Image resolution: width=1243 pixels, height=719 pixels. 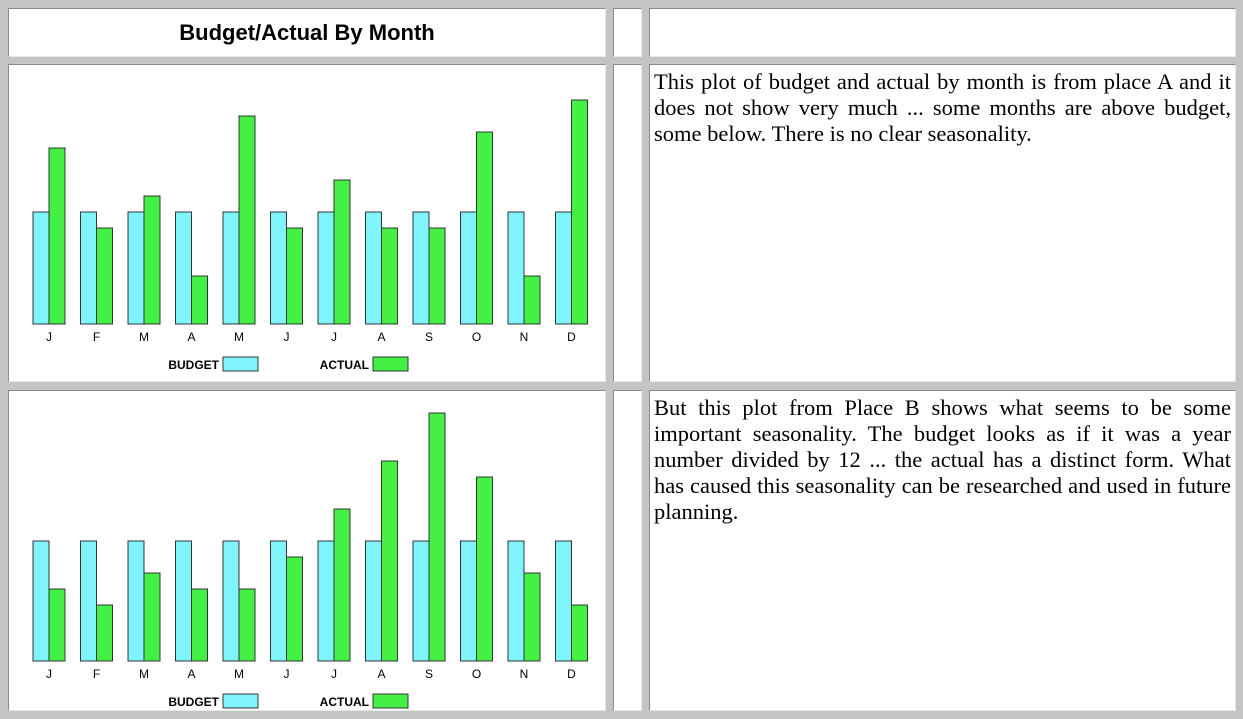 What do you see at coordinates (942, 32) in the screenshot?
I see `header-empty-cell` at bounding box center [942, 32].